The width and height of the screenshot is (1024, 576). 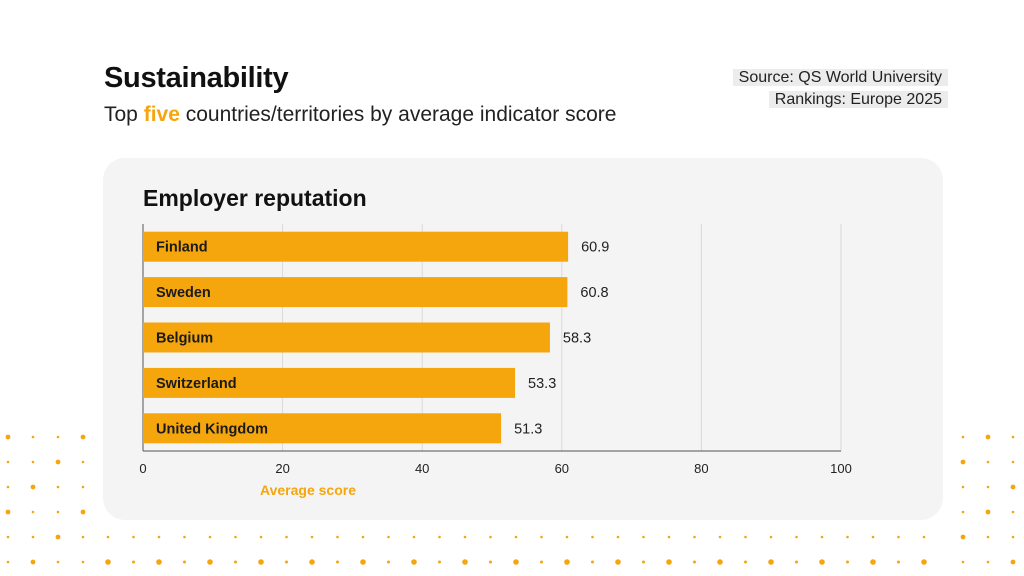 I want to click on bar-label: Sweden, so click(x=183, y=293).